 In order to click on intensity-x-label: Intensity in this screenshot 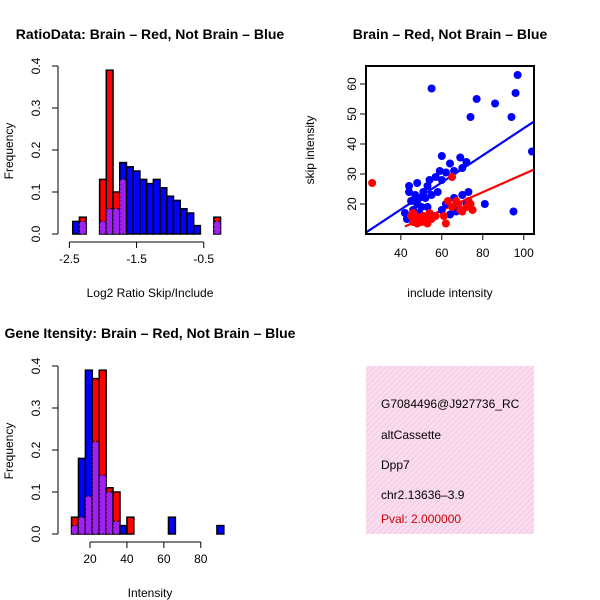, I will do `click(150, 593)`.